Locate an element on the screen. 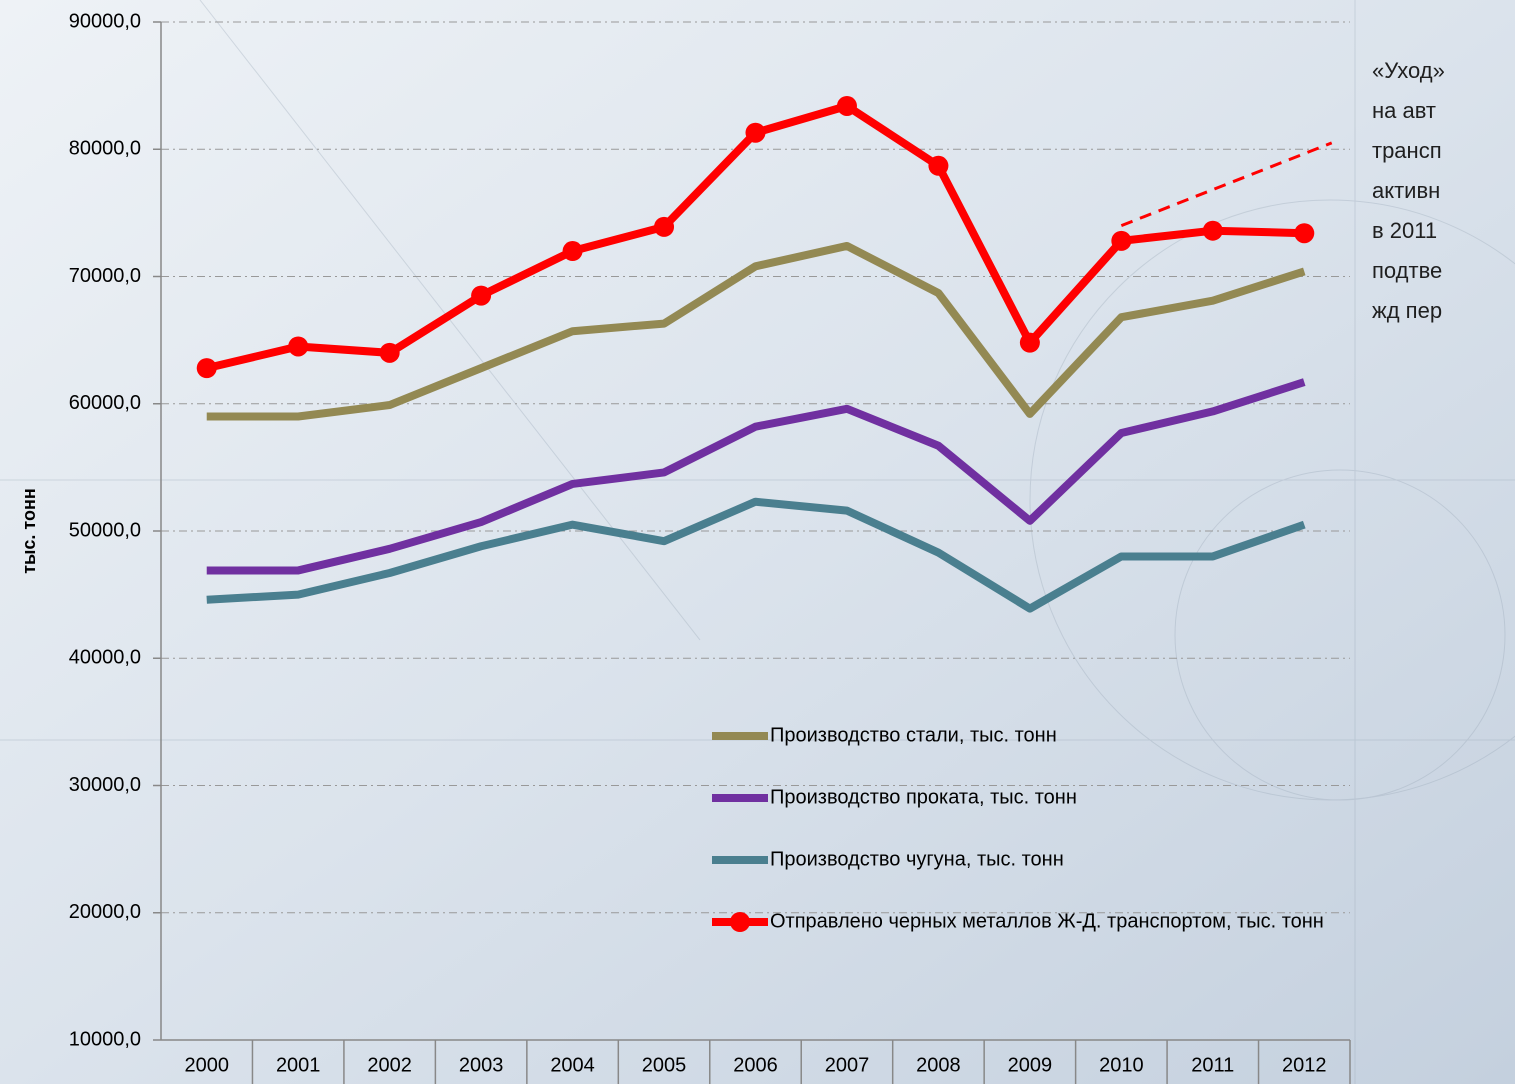  y-tick-label: 20000,0 is located at coordinates (105, 912).